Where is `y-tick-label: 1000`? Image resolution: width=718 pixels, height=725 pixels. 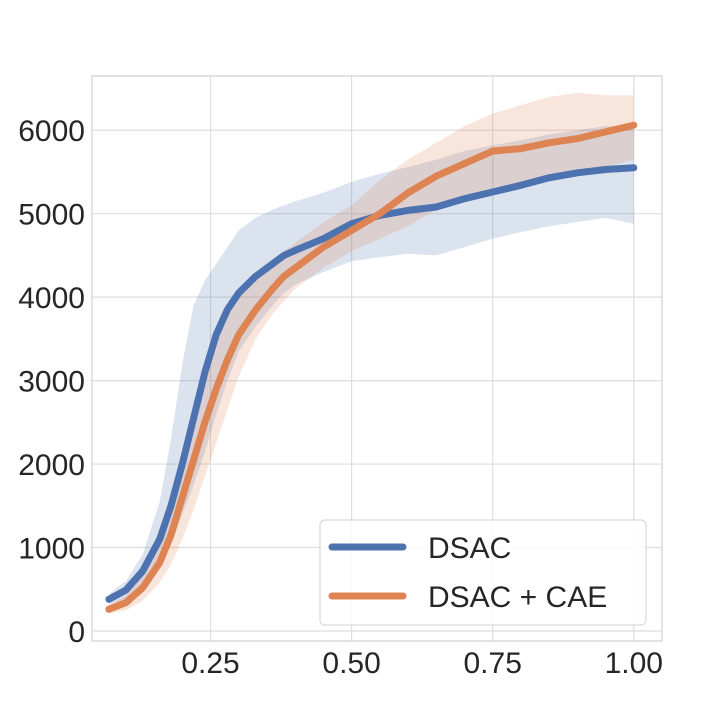 y-tick-label: 1000 is located at coordinates (51, 549).